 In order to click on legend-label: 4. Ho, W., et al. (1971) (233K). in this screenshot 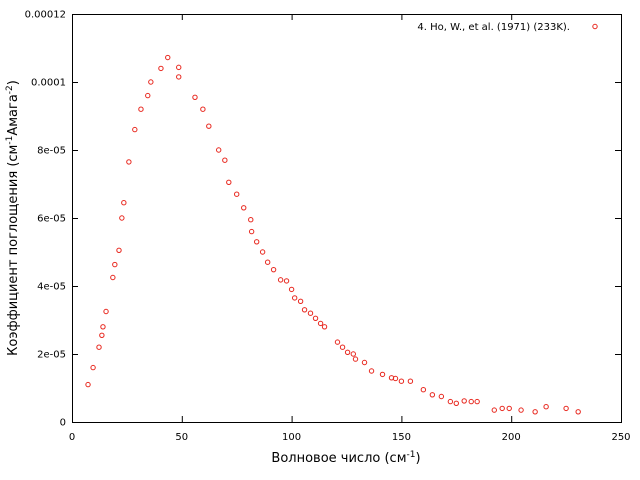, I will do `click(493, 27)`.